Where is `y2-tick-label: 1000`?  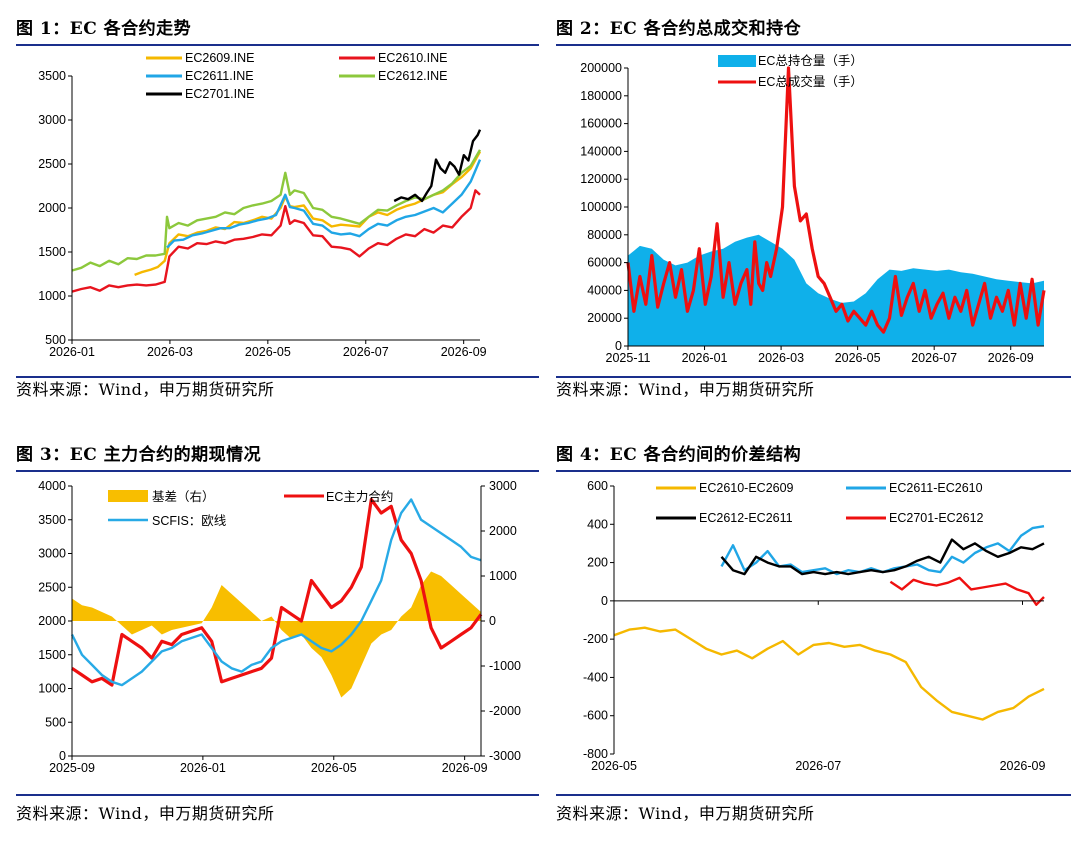
y2-tick-label: 1000 is located at coordinates (503, 576).